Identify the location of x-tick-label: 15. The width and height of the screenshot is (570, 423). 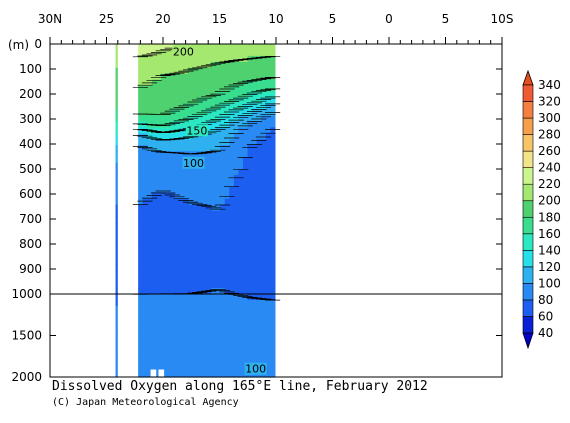
(219, 19).